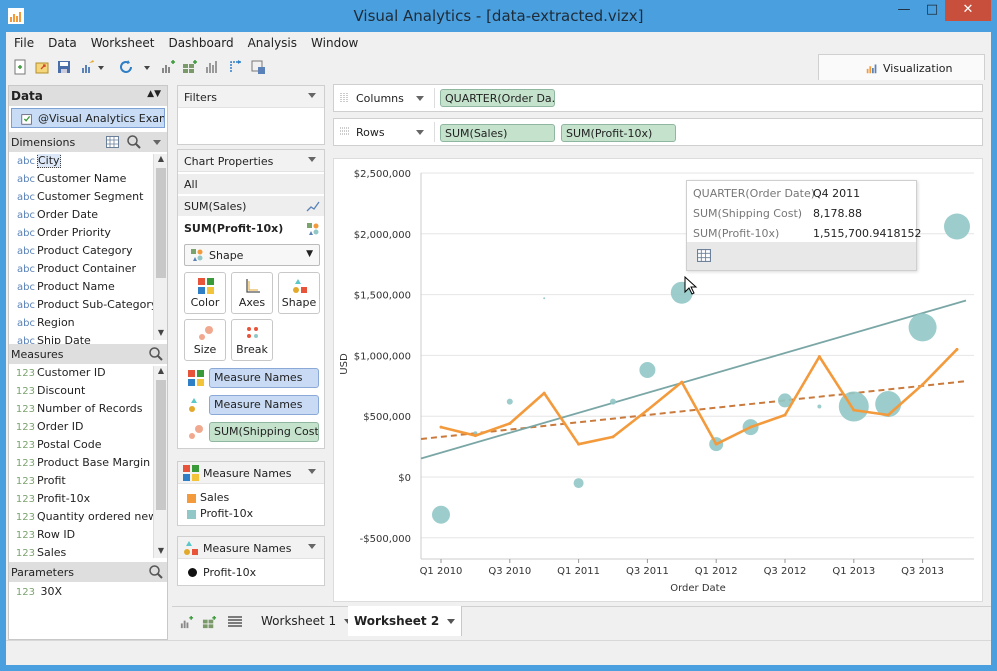 The width and height of the screenshot is (997, 671). I want to click on rows-pill-sales: SUM(Sales), so click(497, 133).